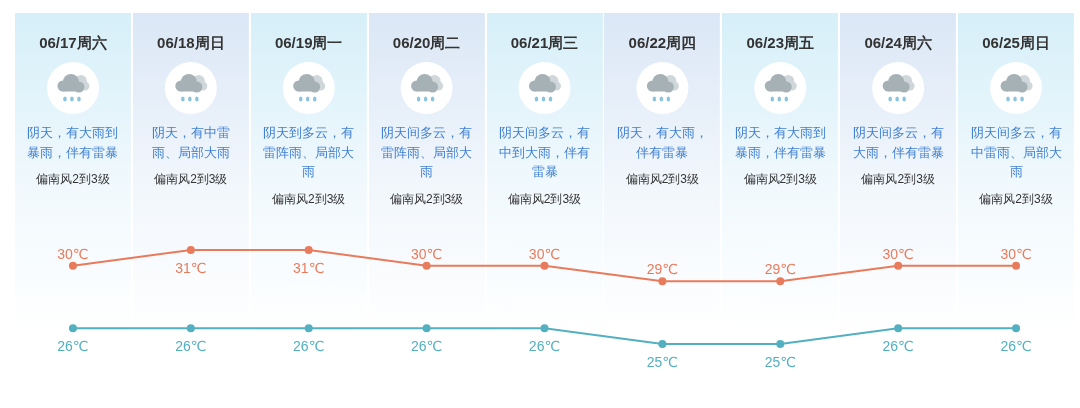 The height and width of the screenshot is (408, 1080). Describe the element at coordinates (308, 152) in the screenshot. I see `annotation-weather: 阴天到多云，有雷阵雨、局部大雨` at that location.